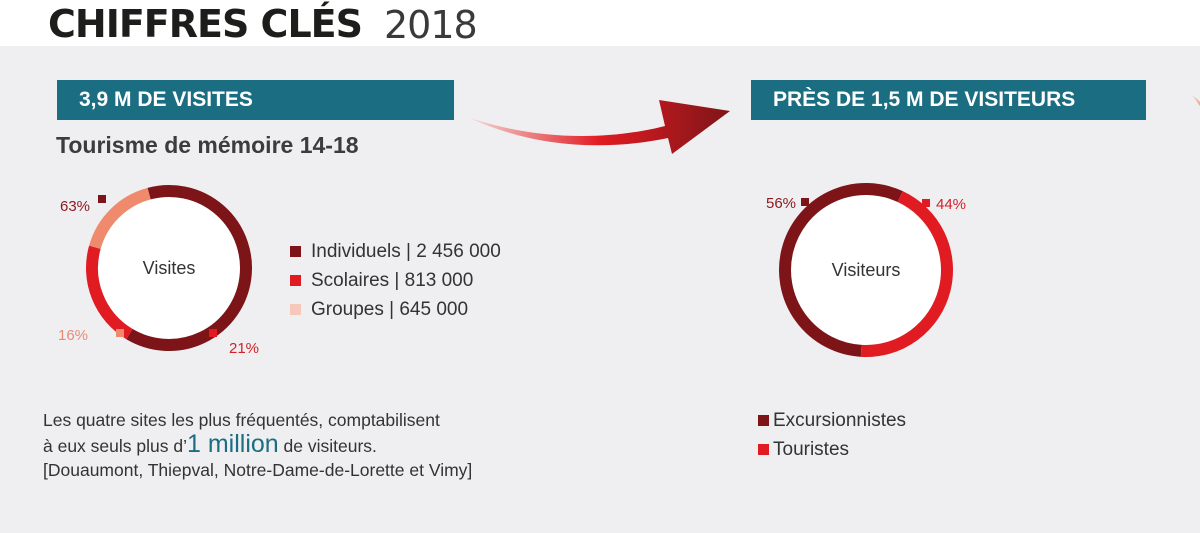 The height and width of the screenshot is (533, 1200). I want to click on flow-arrow, so click(600, 127).